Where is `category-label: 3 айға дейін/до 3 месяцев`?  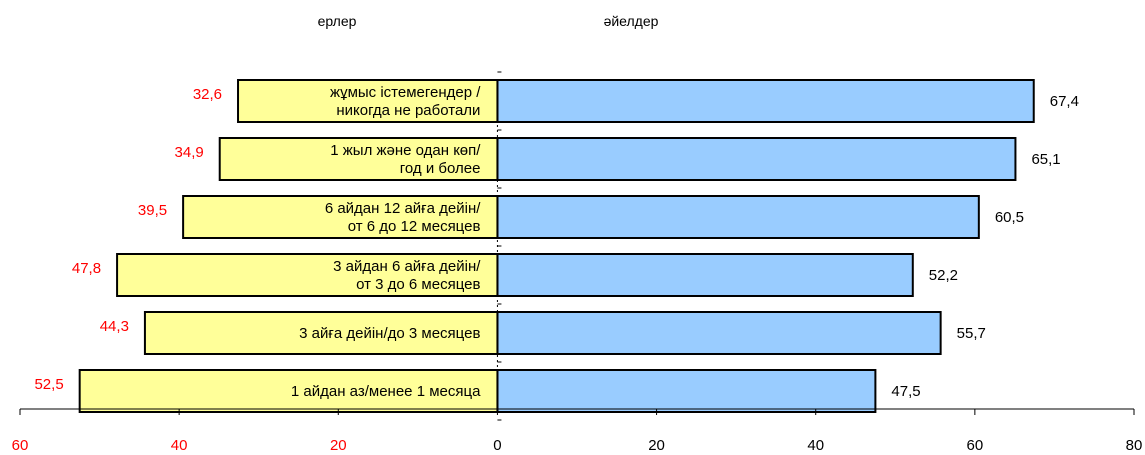
category-label: 3 айға дейін/до 3 месяцев is located at coordinates (389, 333).